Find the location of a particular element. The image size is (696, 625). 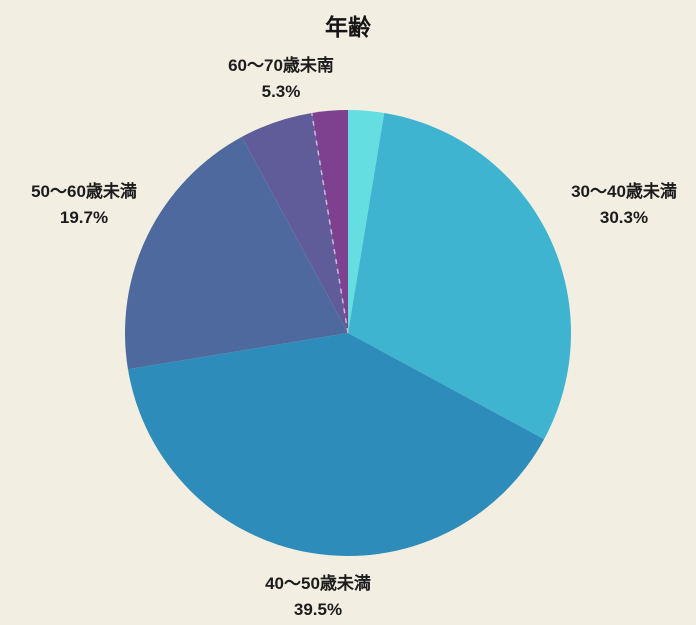

slice-label-percent: 39.5% is located at coordinates (318, 609).